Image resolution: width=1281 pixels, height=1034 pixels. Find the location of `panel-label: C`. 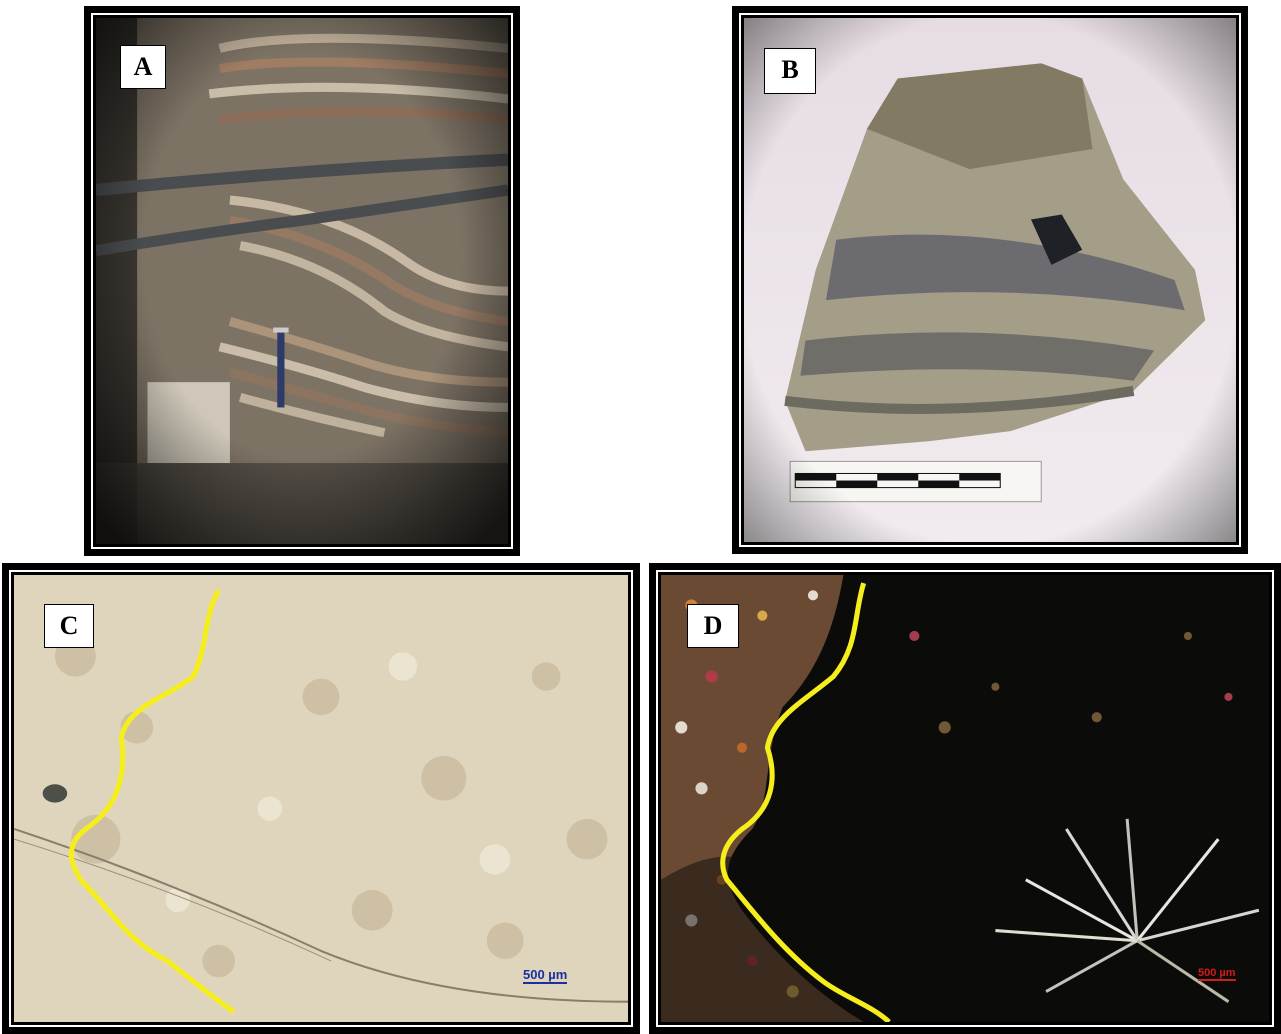

panel-label: C is located at coordinates (69, 626).